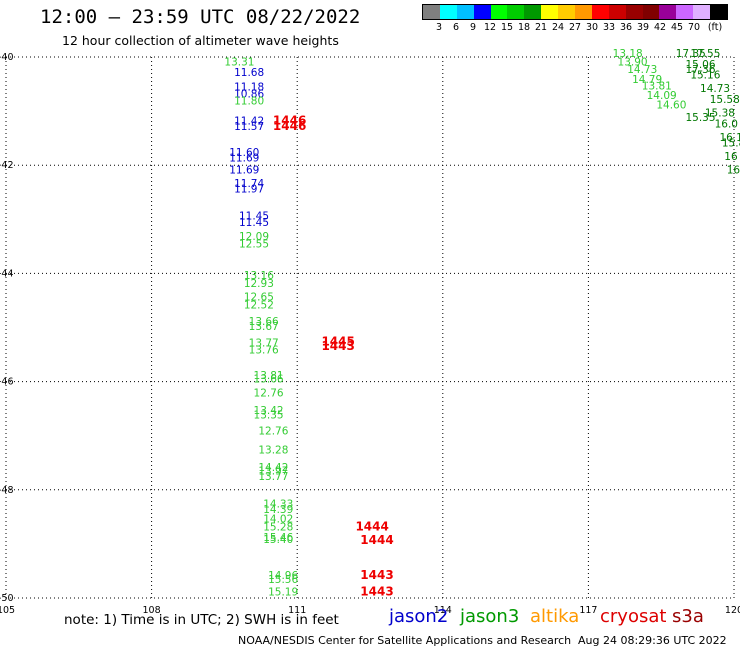 This screenshot has height=650, width=740. I want to click on data-point-label: 13.28, so click(273, 451).